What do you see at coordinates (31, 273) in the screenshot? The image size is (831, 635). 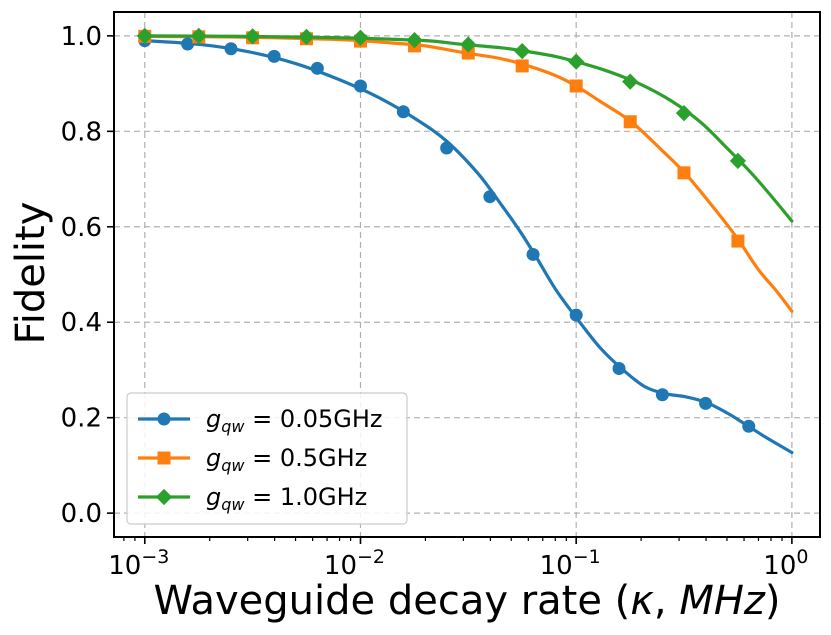 I see `y-axis-label: Fidelity` at bounding box center [31, 273].